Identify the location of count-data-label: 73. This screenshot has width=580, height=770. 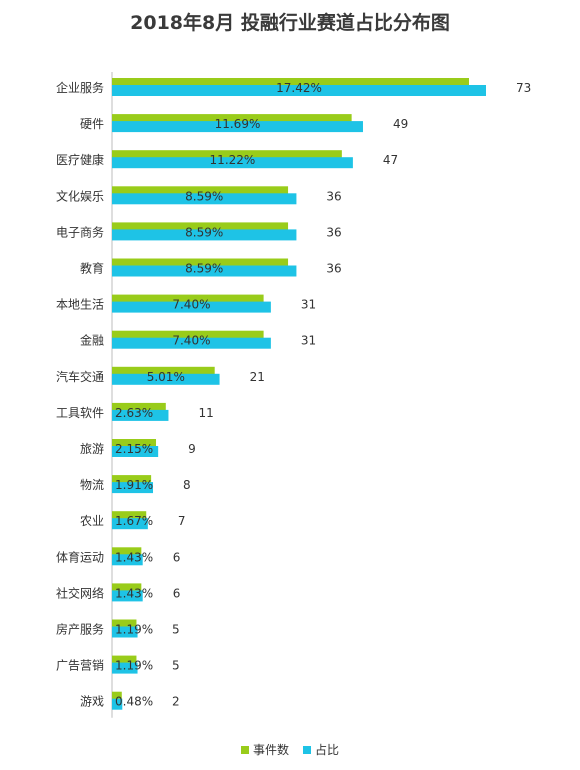
(523, 88).